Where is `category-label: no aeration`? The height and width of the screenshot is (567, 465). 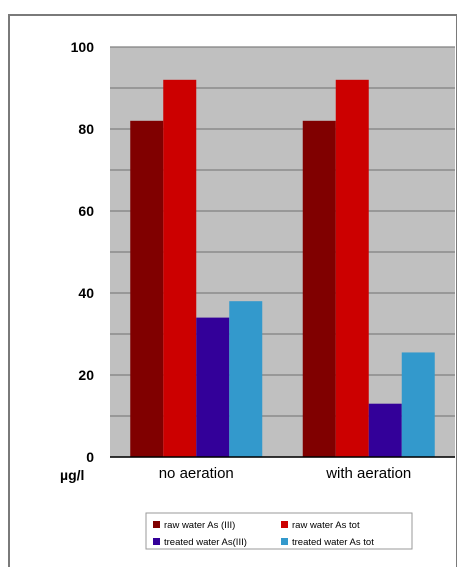
category-label: no aeration is located at coordinates (196, 473).